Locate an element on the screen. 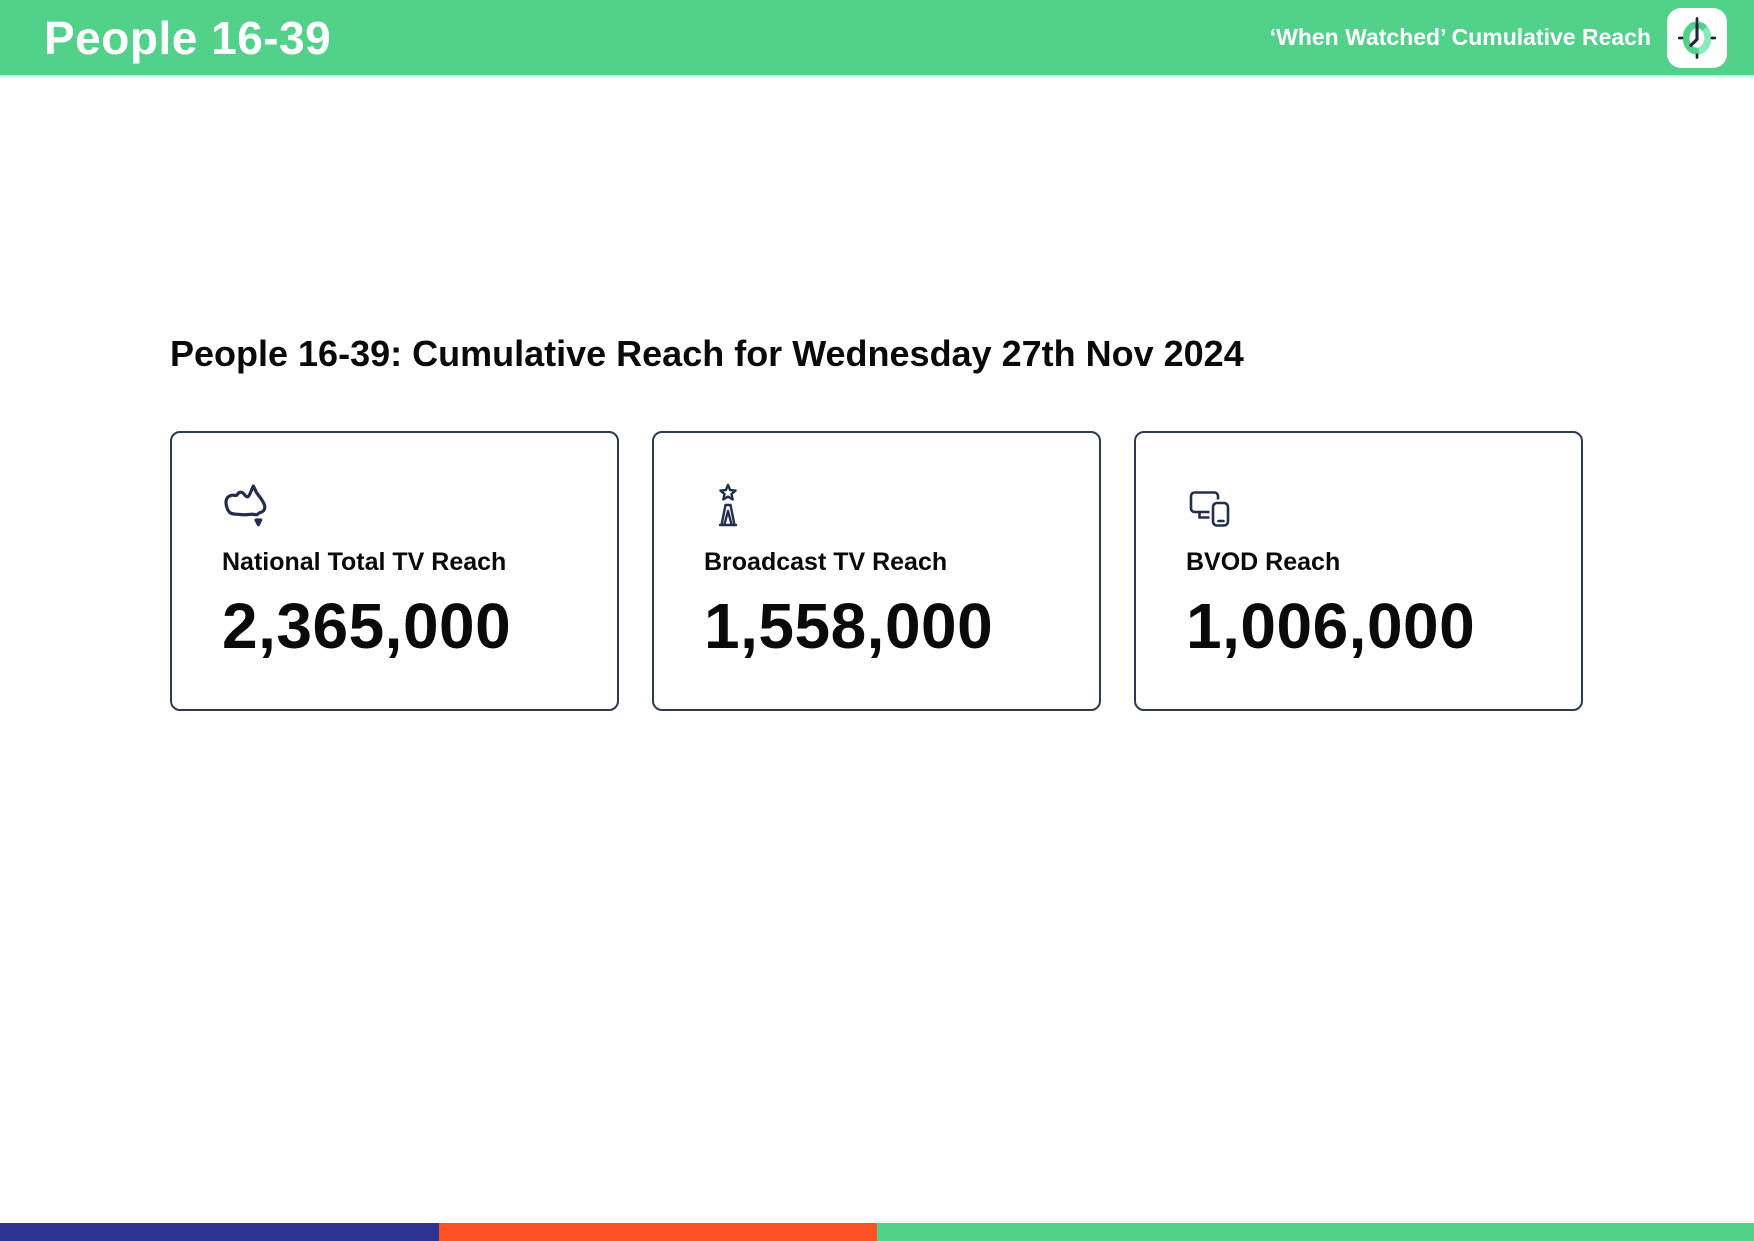 The image size is (1754, 1241). clock-icon is located at coordinates (1697, 37).